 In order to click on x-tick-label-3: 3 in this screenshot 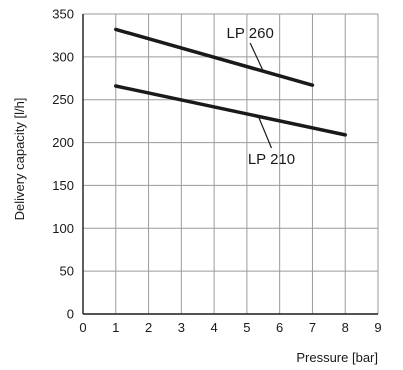, I will do `click(181, 327)`.